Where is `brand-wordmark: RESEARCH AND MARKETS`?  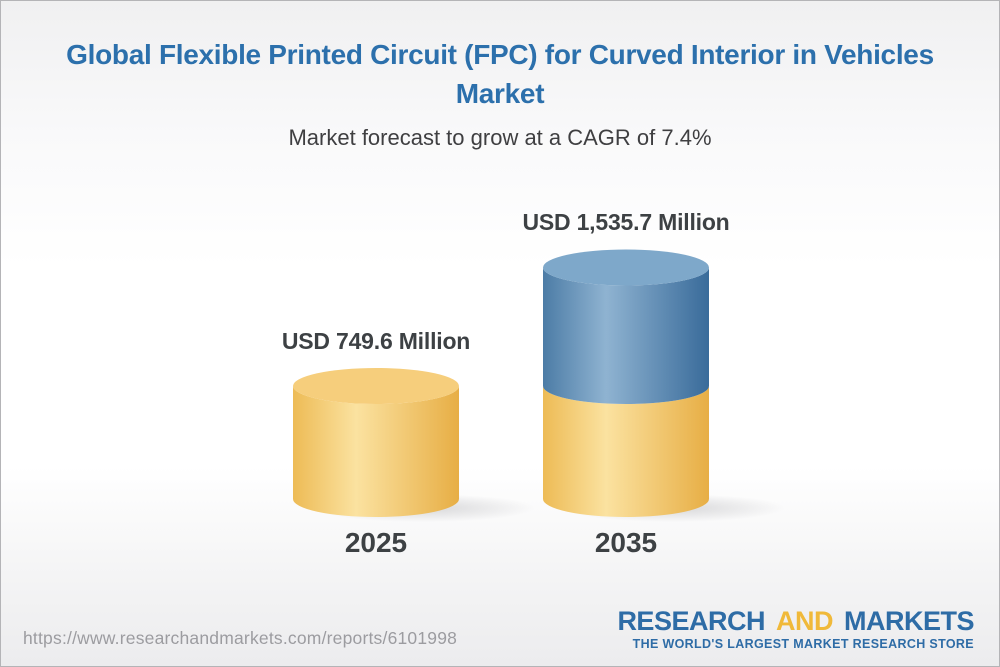
brand-wordmark: RESEARCH AND MARKETS is located at coordinates (795, 621).